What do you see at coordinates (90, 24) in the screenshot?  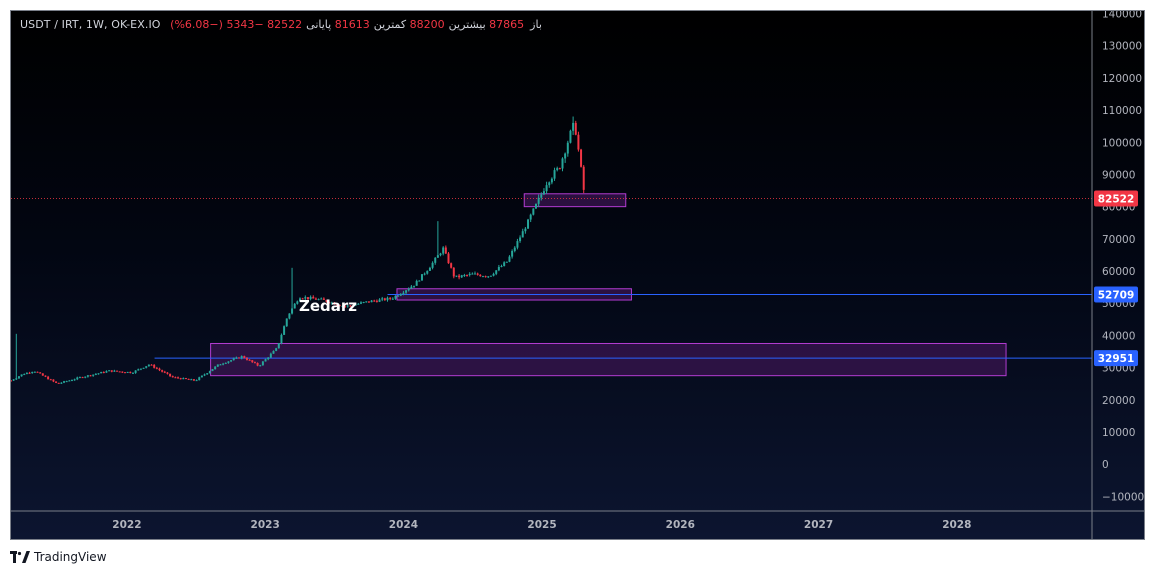 I see `legend-symbol: USDT / IRT, 1W, OK-EX.IO` at bounding box center [90, 24].